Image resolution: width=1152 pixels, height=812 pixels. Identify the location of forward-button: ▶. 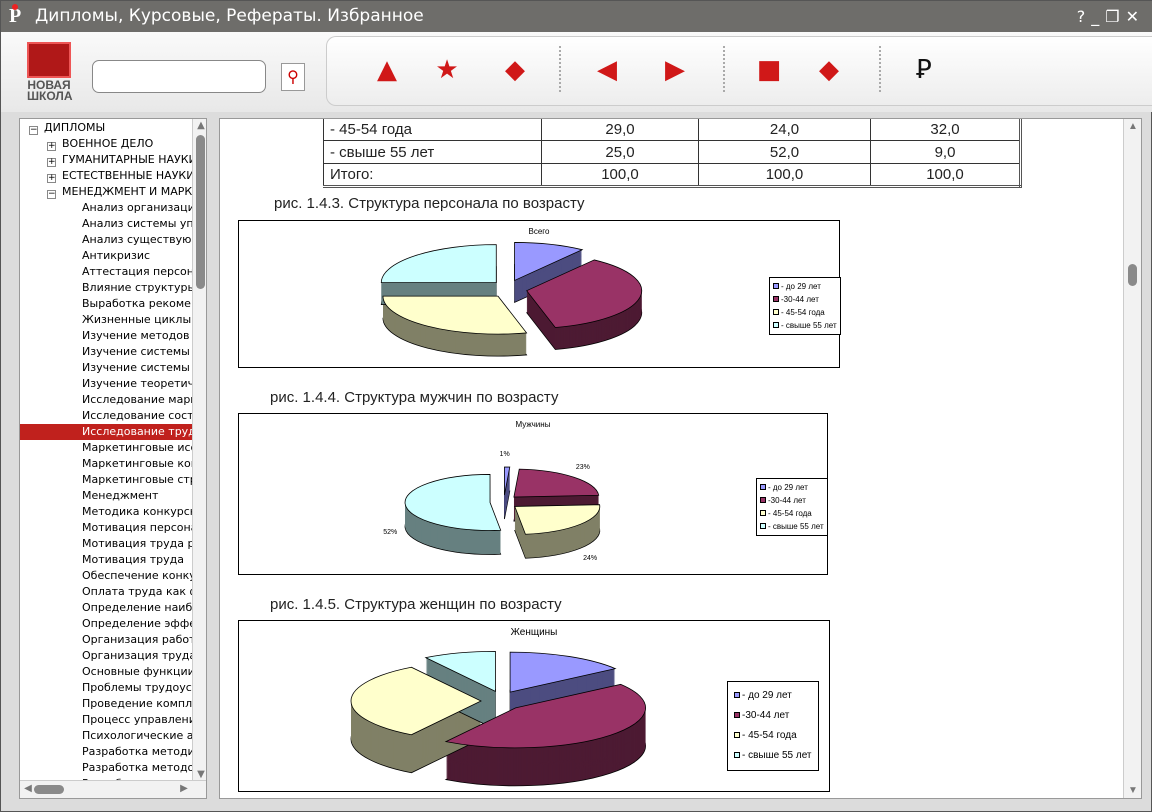
(675, 70).